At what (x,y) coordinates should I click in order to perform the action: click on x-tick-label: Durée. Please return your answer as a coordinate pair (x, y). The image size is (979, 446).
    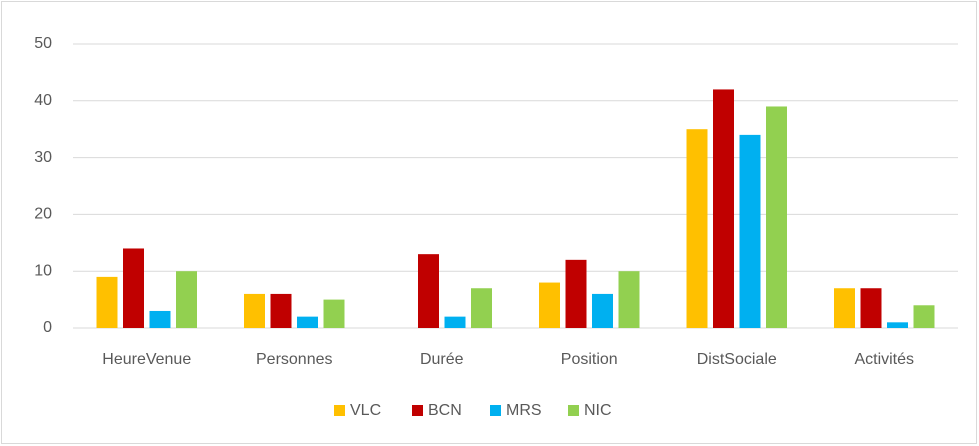
    Looking at the image, I should click on (442, 359).